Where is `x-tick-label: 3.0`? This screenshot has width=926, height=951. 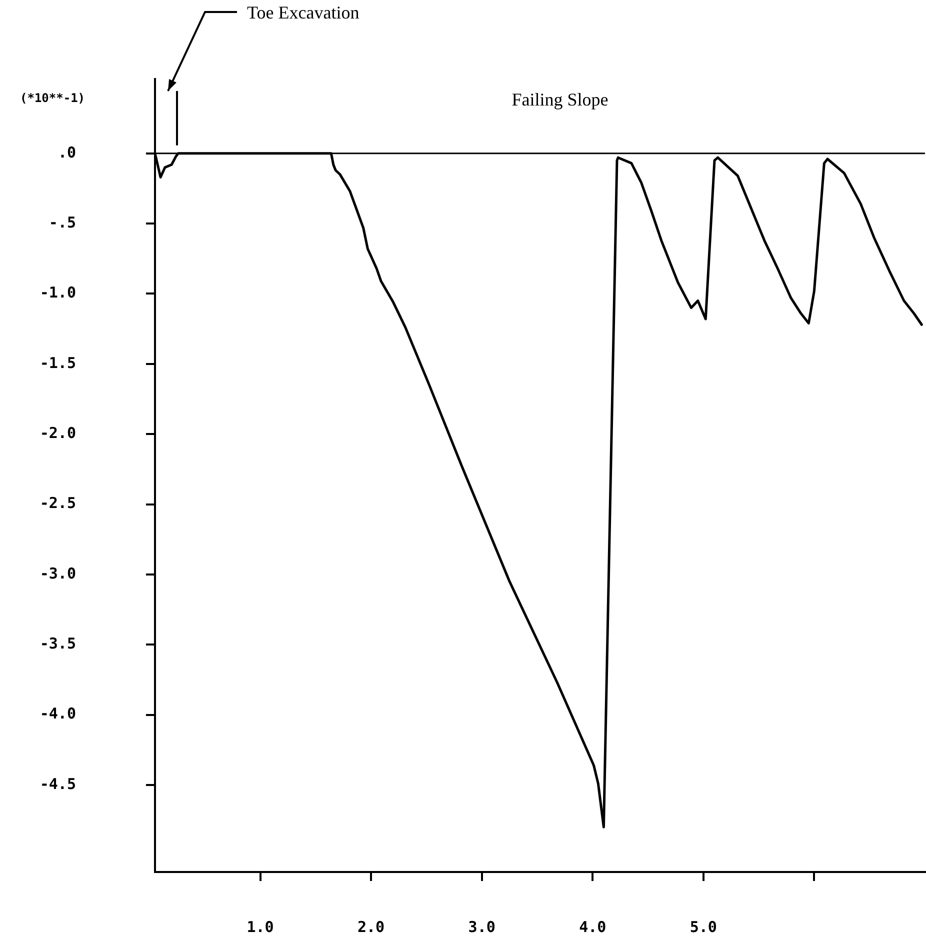 x-tick-label: 3.0 is located at coordinates (482, 927).